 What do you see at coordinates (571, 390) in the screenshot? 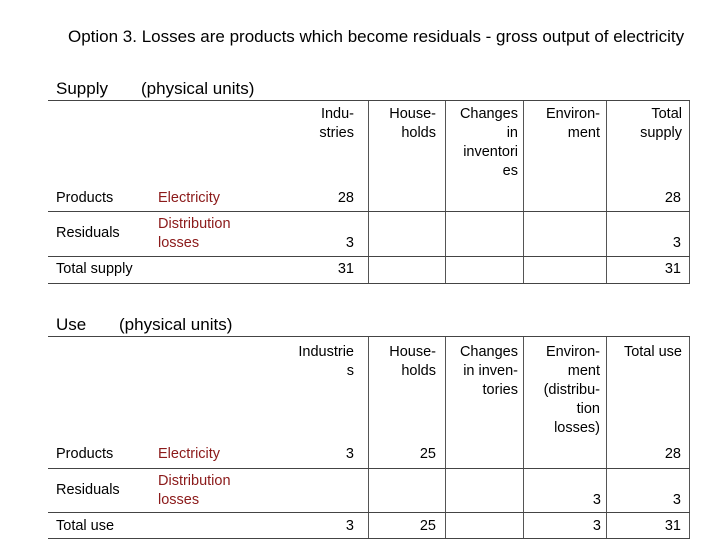
I see `use-header-environment: Environ-ment (distribu-tion losses)` at bounding box center [571, 390].